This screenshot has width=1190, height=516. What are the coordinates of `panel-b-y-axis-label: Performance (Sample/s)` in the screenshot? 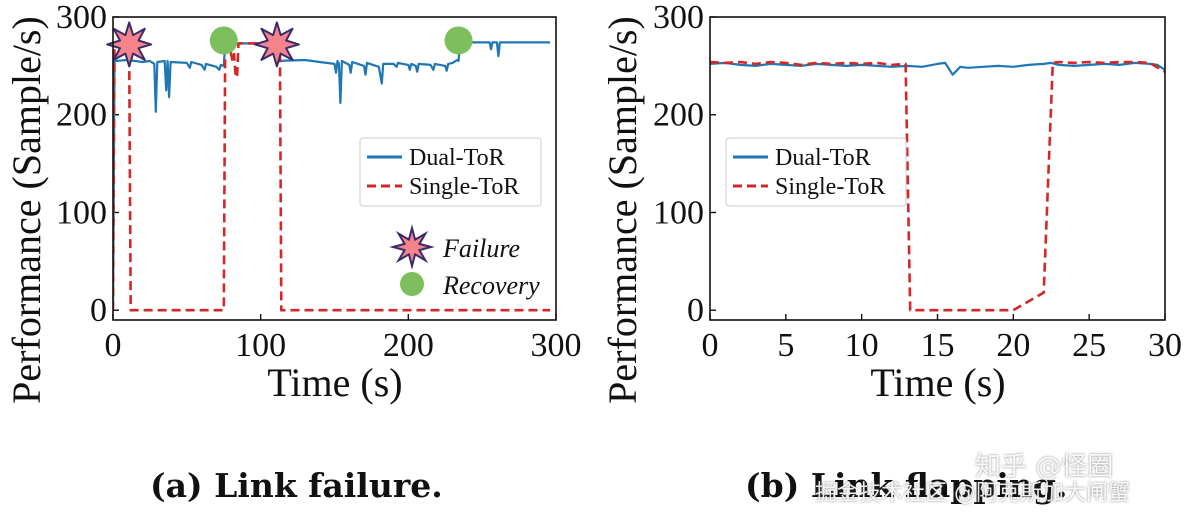 It's located at (622, 210).